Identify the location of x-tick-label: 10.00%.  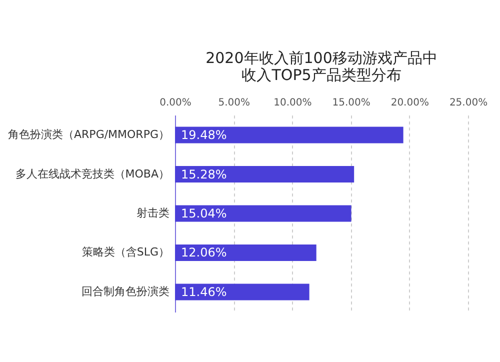
(293, 103).